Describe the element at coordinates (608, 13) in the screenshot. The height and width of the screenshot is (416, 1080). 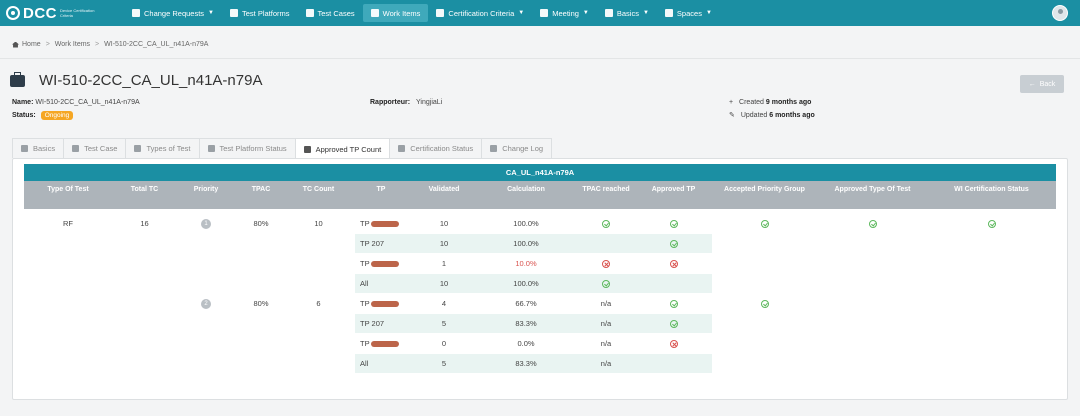
I see `nav-basics-icon` at that location.